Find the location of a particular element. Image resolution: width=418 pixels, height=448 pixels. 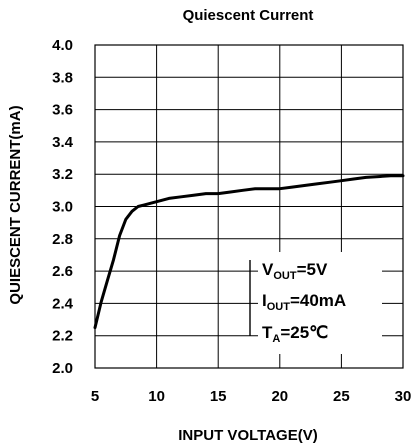

x-tick-label: 10 is located at coordinates (156, 396).